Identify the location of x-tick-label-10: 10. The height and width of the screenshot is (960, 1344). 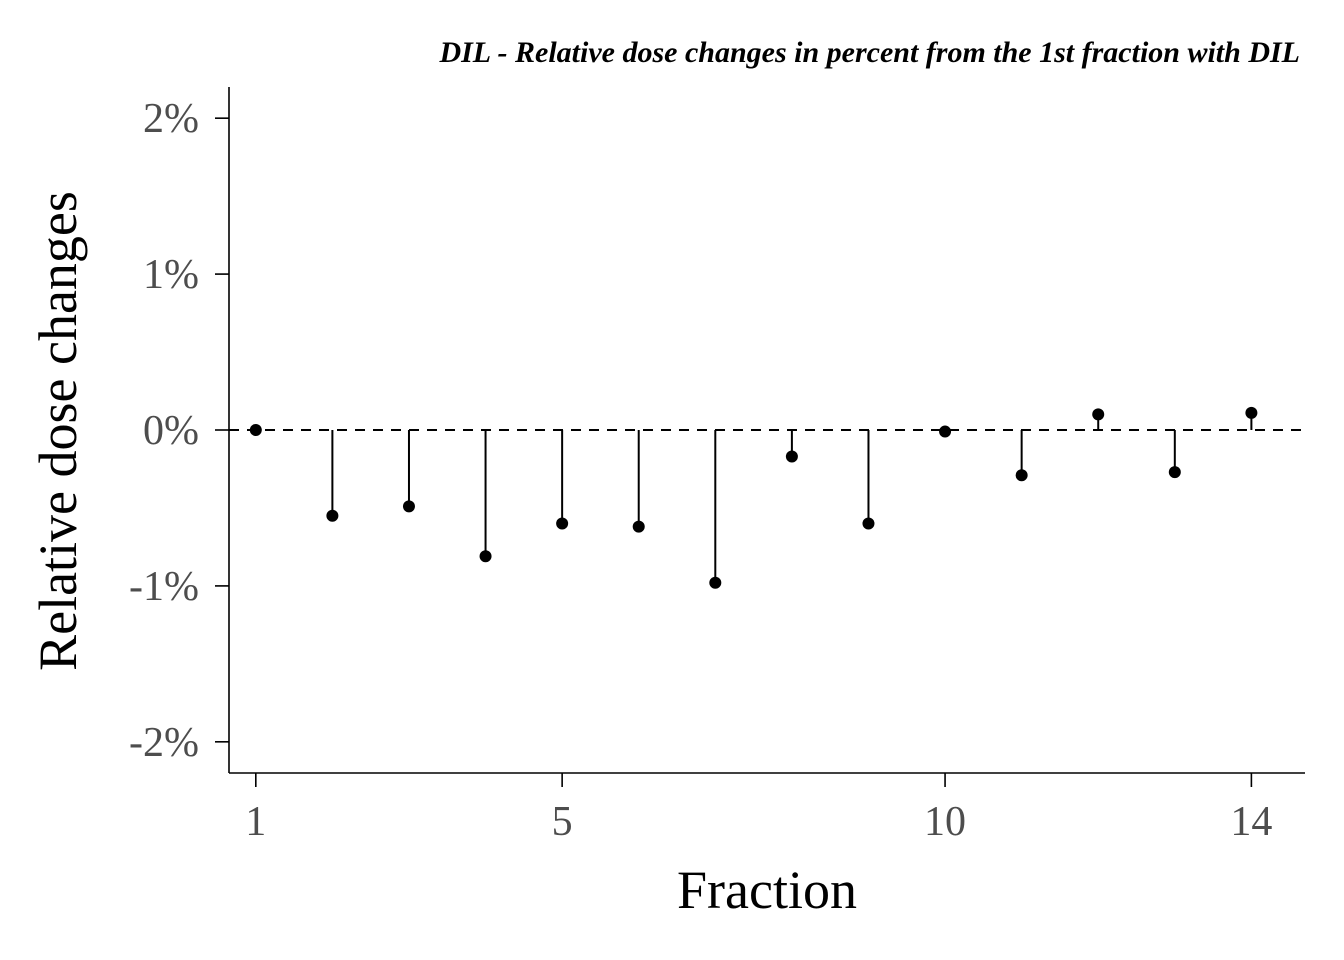
(945, 822).